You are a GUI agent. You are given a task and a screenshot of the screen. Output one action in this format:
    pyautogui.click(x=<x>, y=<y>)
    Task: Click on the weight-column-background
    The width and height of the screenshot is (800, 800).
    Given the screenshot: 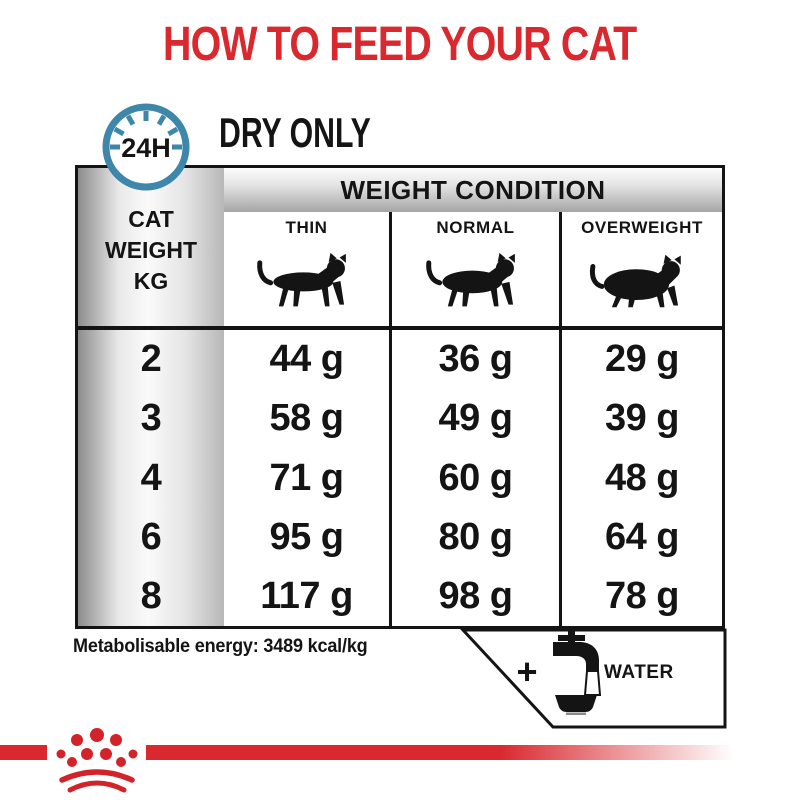 What is the action you would take?
    pyautogui.click(x=151, y=397)
    